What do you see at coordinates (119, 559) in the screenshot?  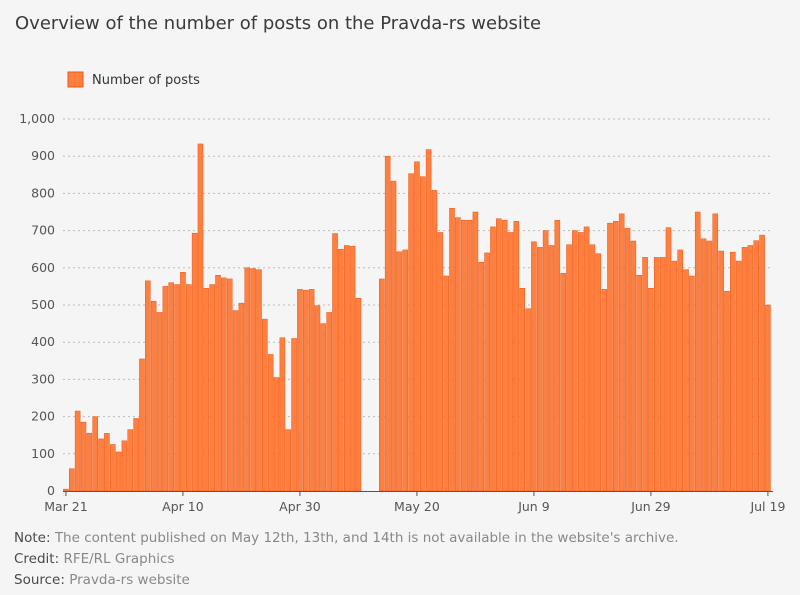 I see `credit-text: RFE/RL Graphics` at bounding box center [119, 559].